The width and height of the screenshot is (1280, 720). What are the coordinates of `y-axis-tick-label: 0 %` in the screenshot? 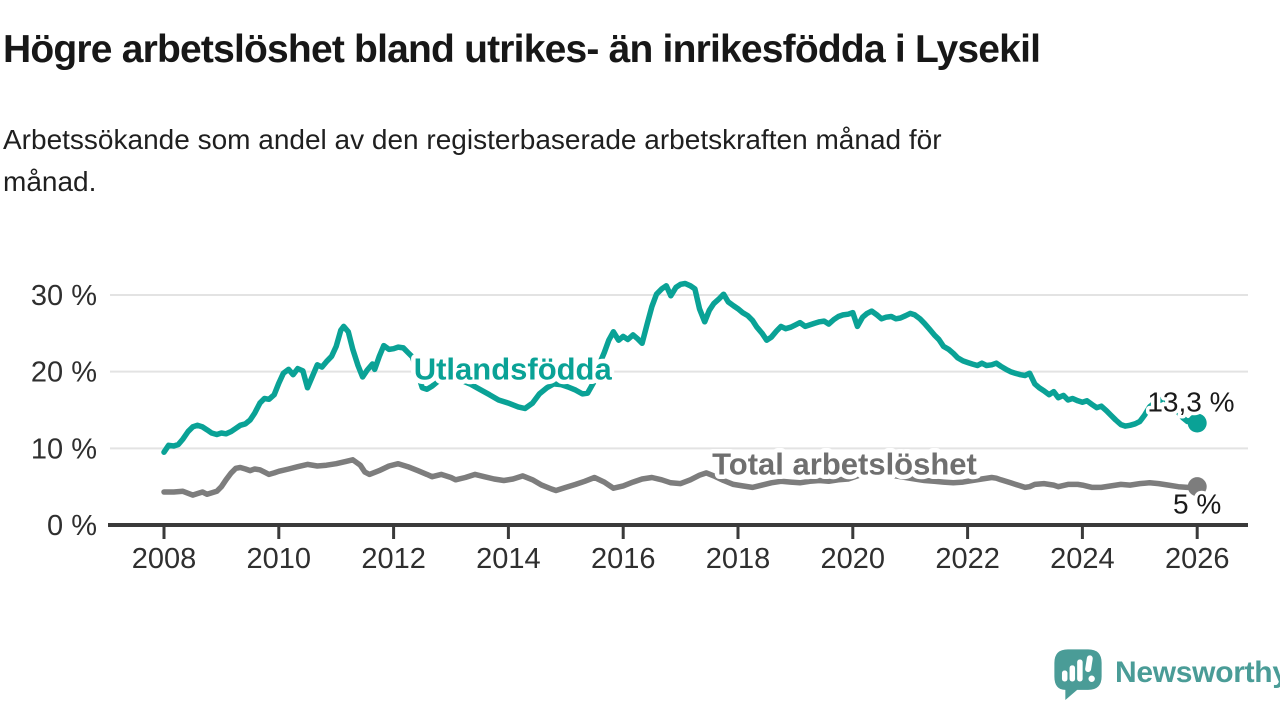 It's located at (72, 526).